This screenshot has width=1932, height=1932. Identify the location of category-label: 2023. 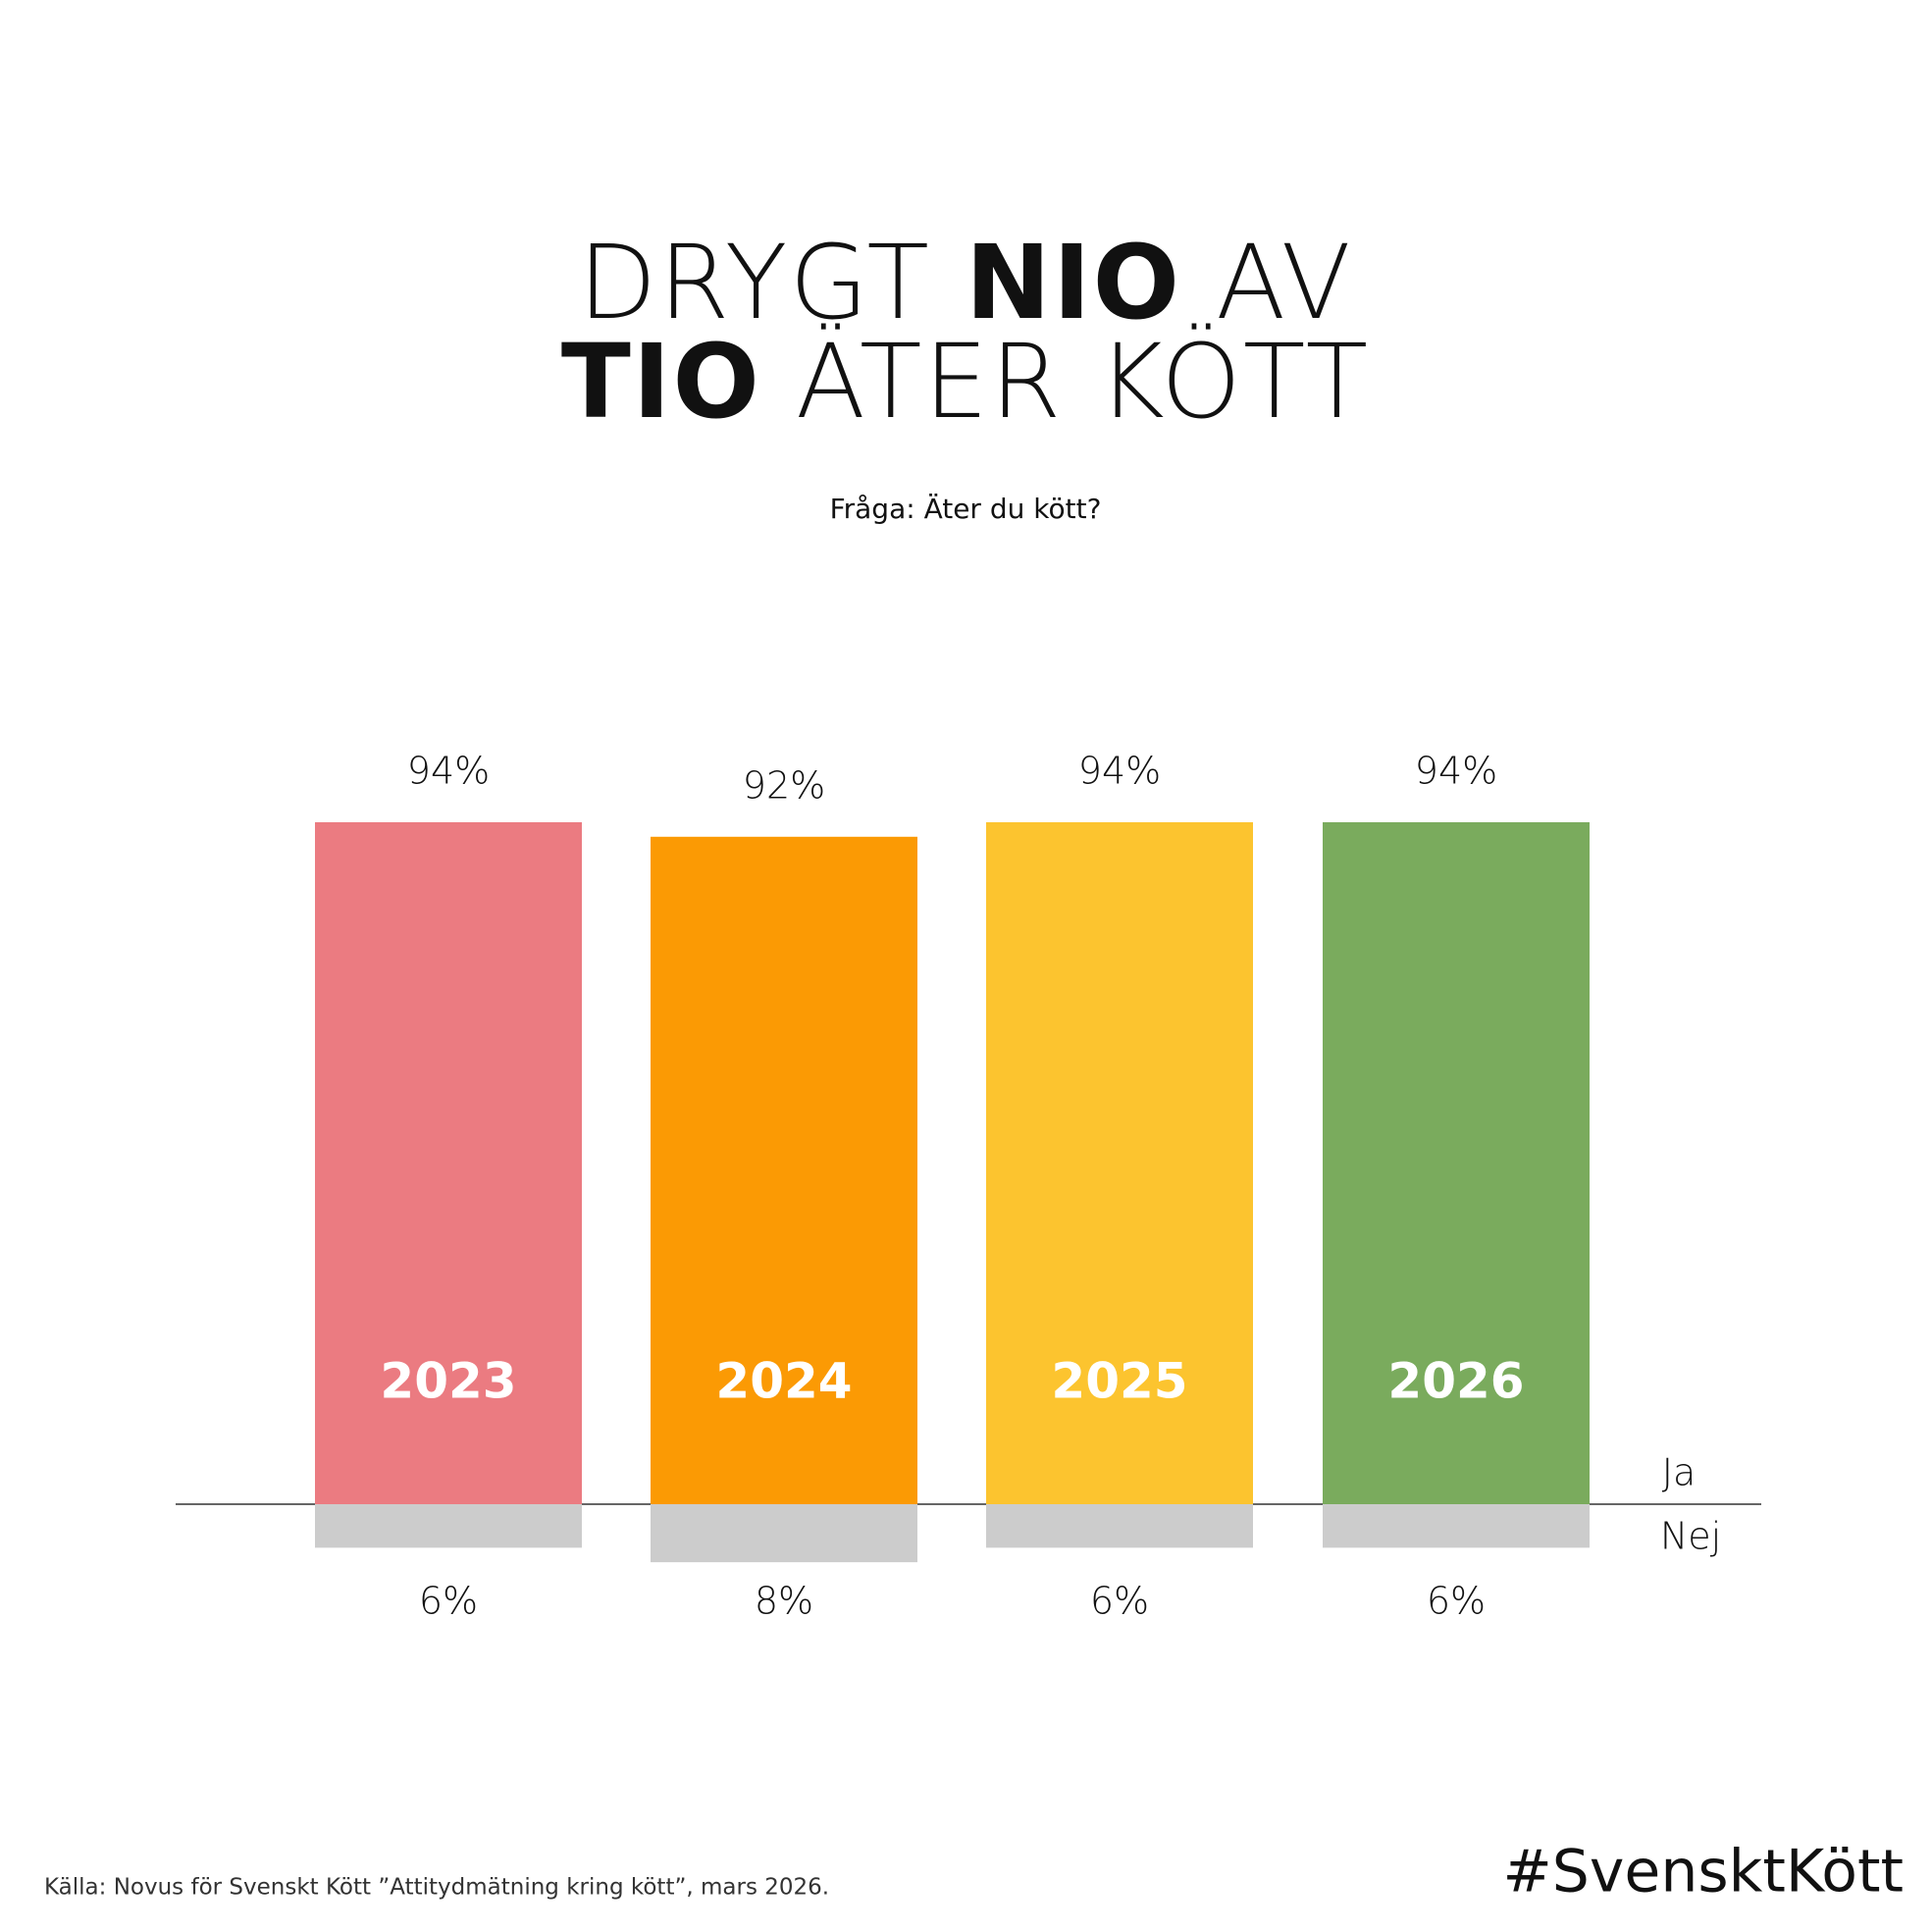
(448, 1381).